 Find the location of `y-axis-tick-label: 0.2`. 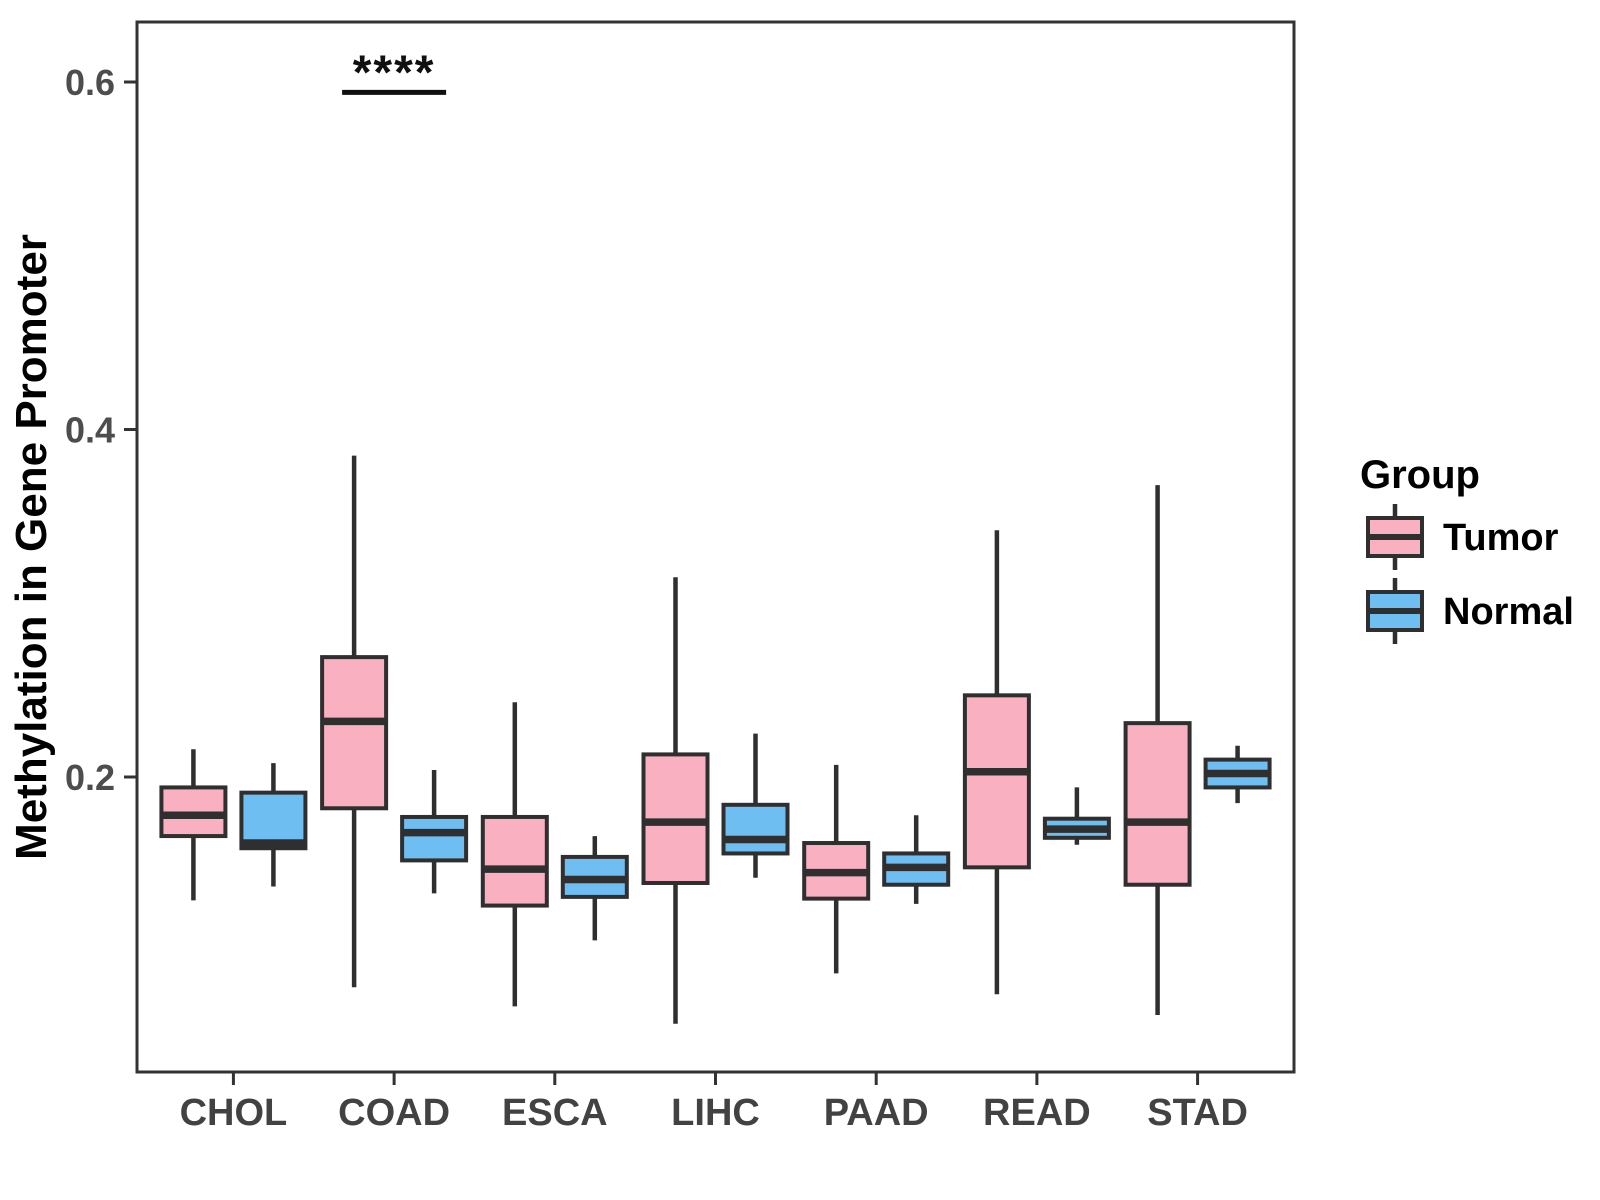

y-axis-tick-label: 0.2 is located at coordinates (90, 777).